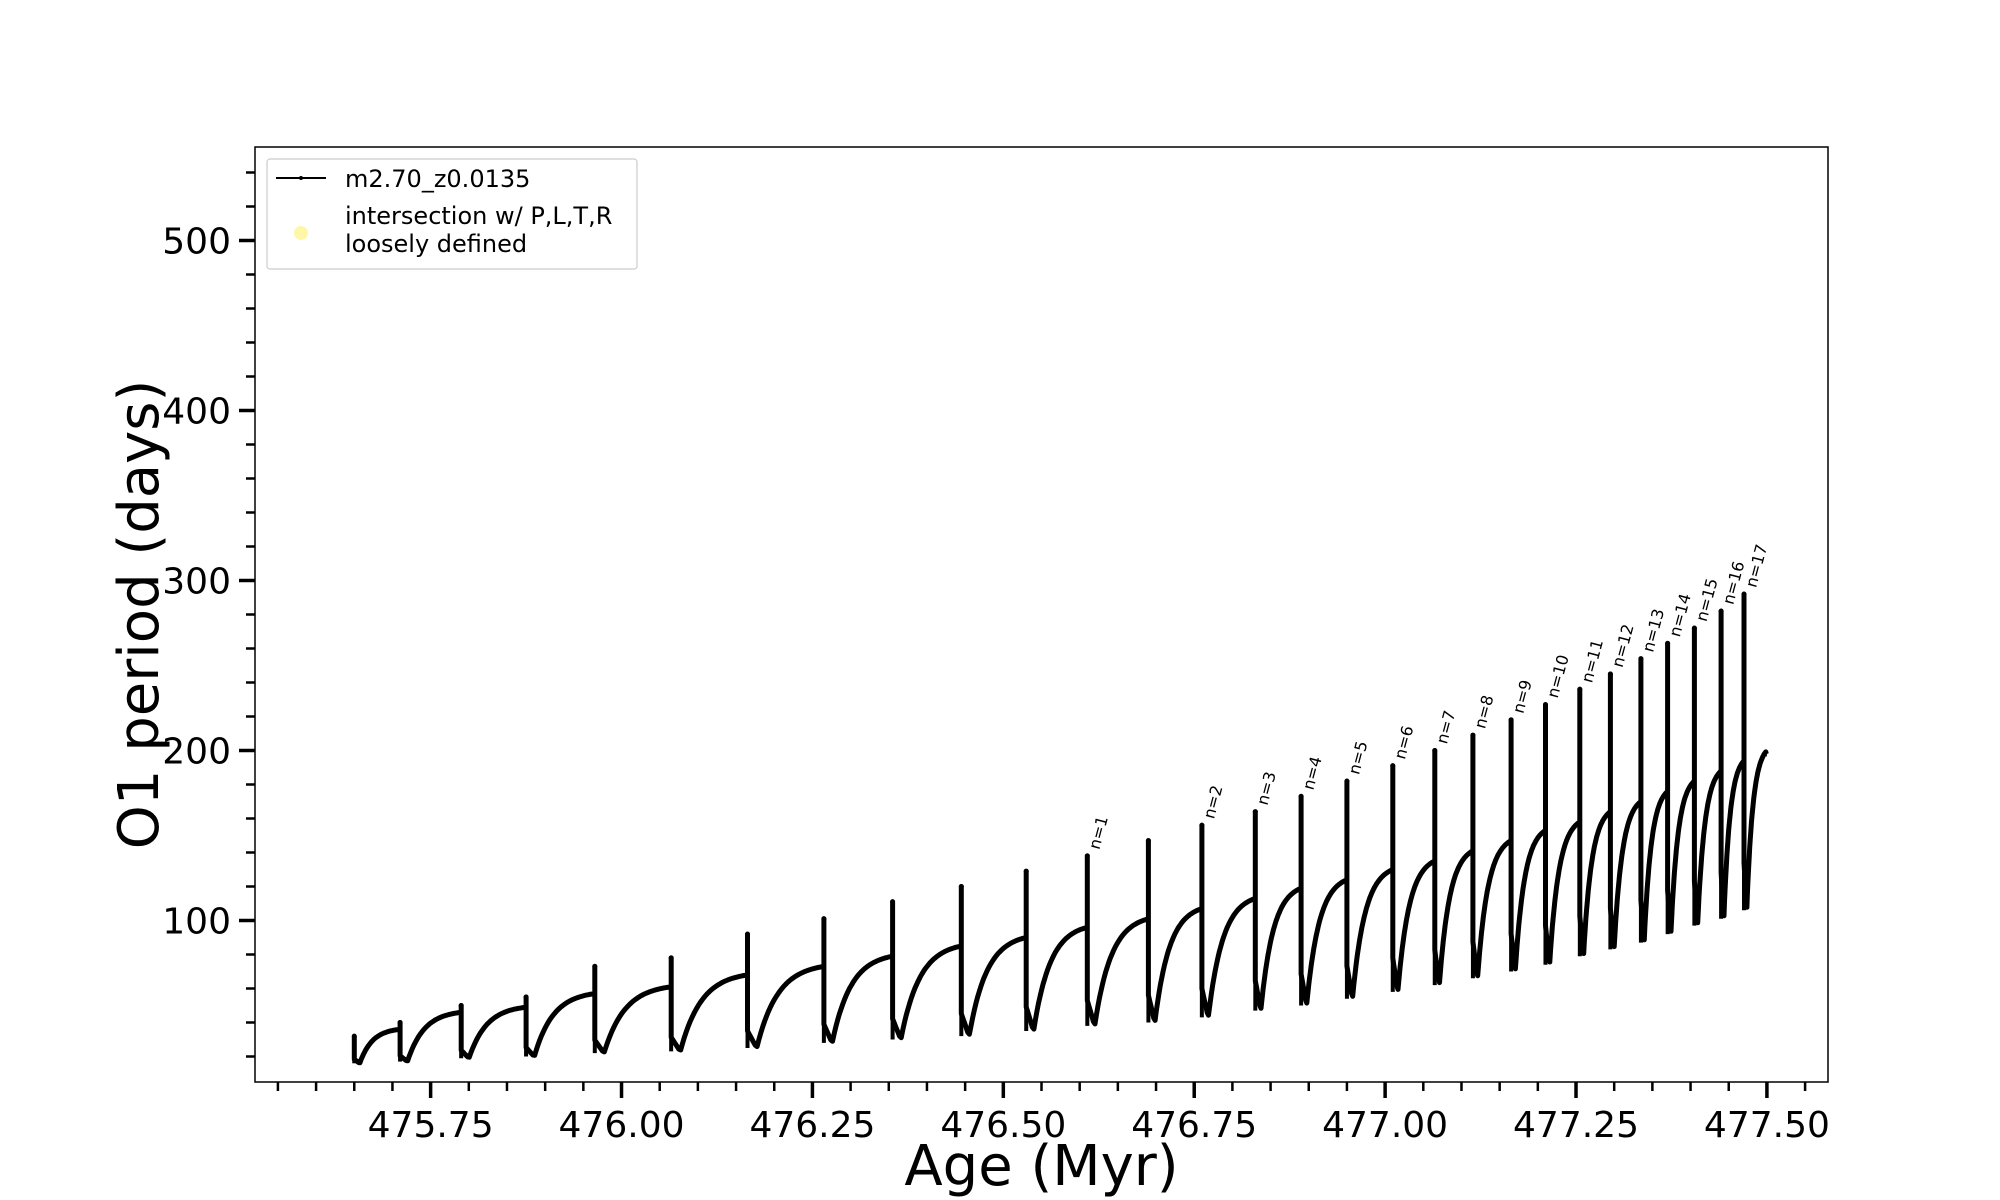 This screenshot has height=1200, width=2000. Describe the element at coordinates (1003, 1125) in the screenshot. I see `x-tick-label: 476.50` at that location.